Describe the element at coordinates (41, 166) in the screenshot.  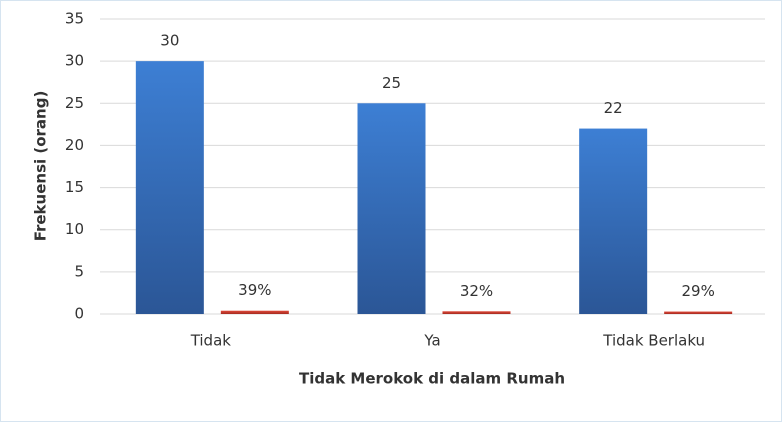
I see `y-axis-title: Frekuensi (orang)` at that location.